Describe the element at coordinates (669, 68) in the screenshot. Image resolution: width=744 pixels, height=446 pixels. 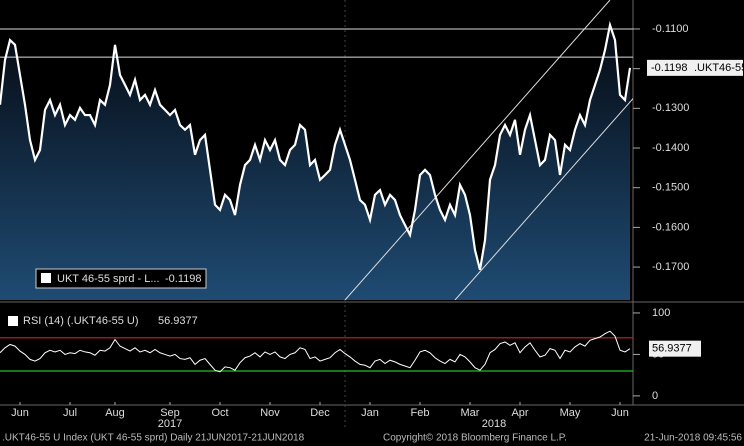
I see `last-value: -0.1198` at that location.